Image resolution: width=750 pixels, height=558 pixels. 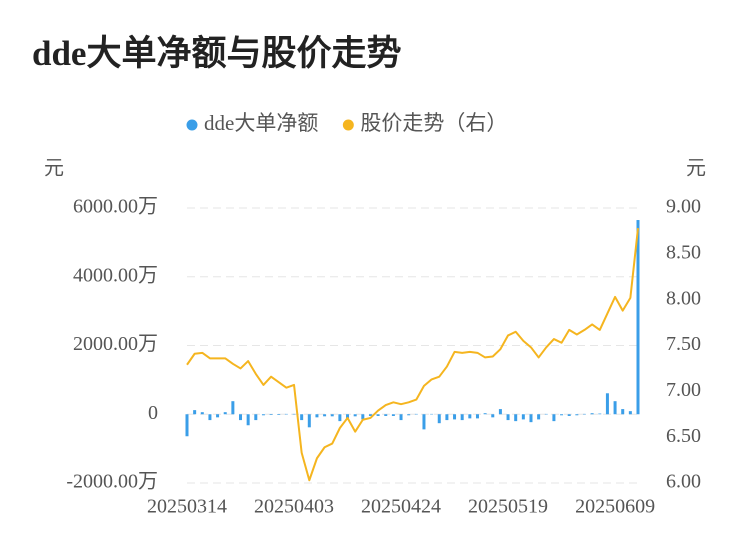 I want to click on y2-tick-label: 9.00, so click(x=683, y=207).